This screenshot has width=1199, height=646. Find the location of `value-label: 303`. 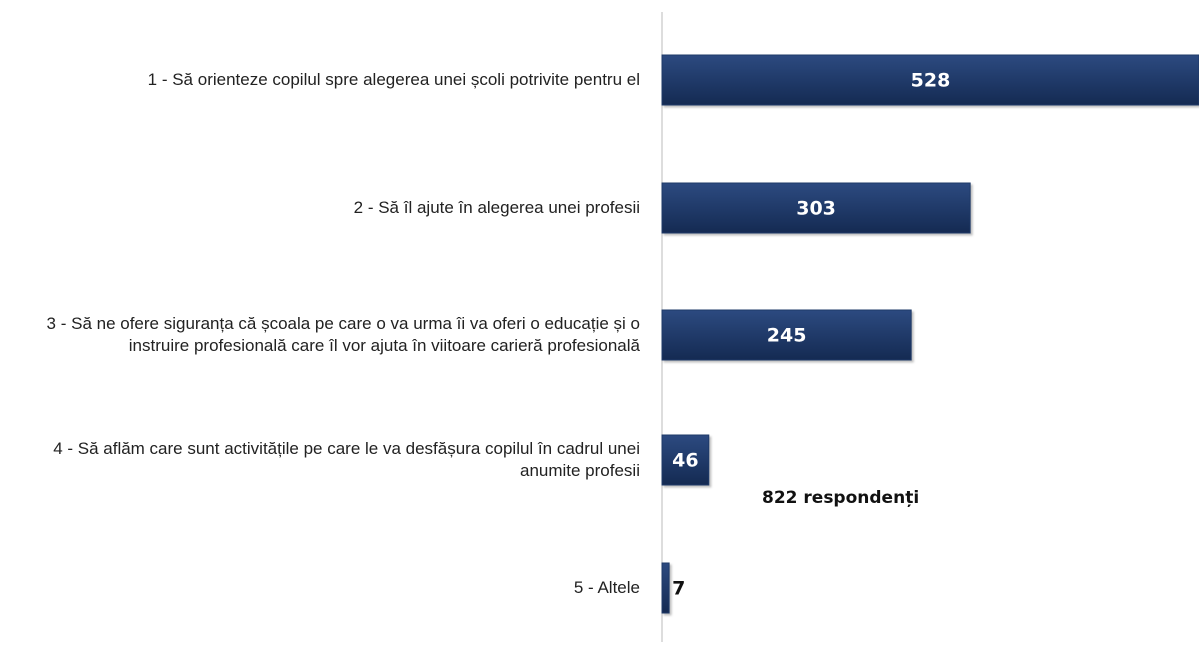

value-label: 303 is located at coordinates (816, 209).